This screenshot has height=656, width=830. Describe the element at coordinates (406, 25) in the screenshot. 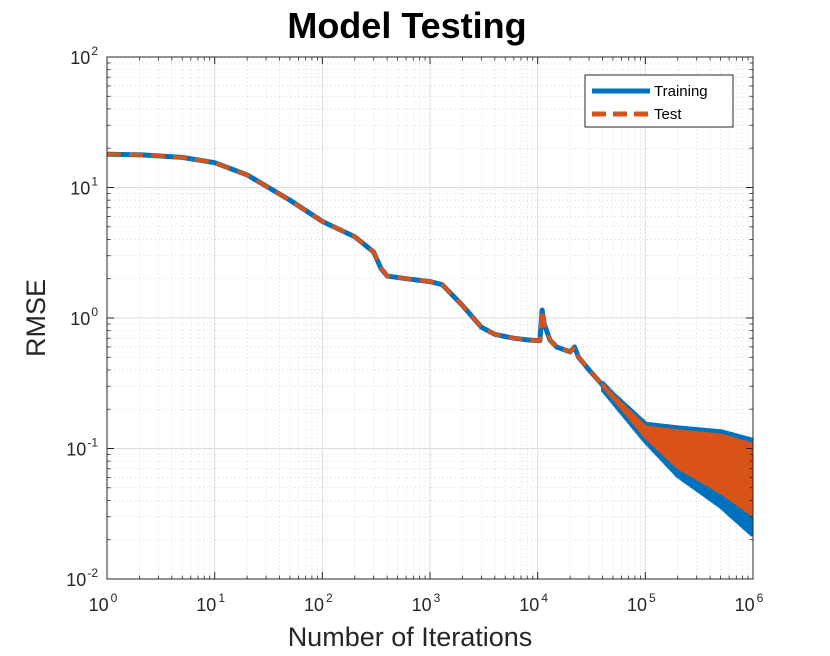

I see `chart-title: Model Testing` at that location.